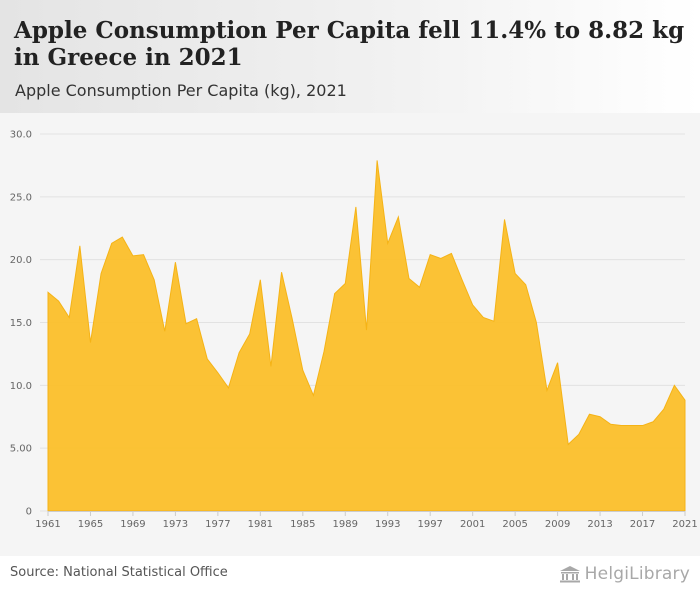  I want to click on x-tick-label: 2021, so click(684, 524).